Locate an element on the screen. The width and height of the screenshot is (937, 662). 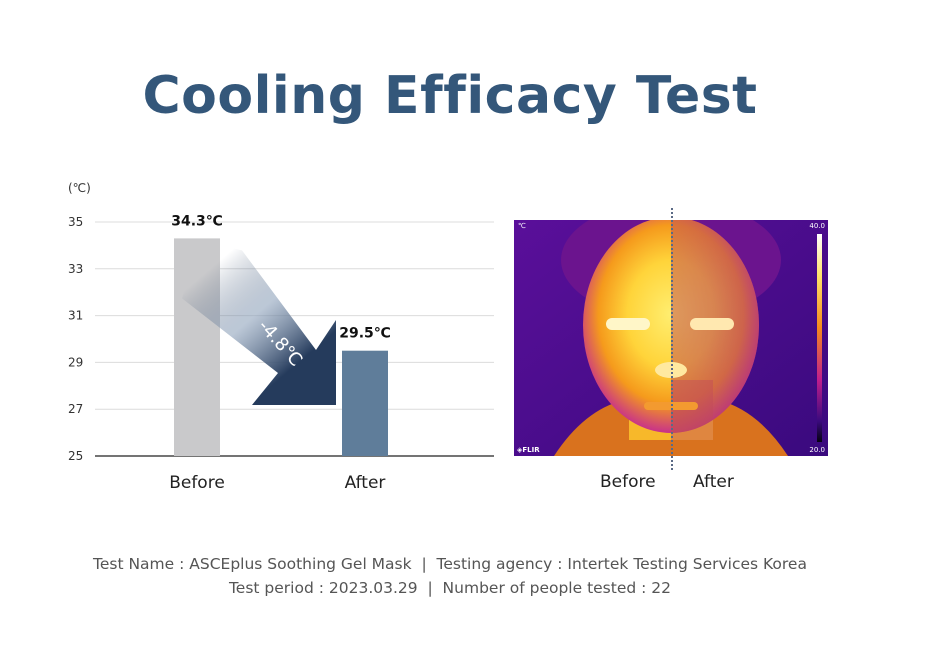
x-tick-label: After is located at coordinates (365, 483).